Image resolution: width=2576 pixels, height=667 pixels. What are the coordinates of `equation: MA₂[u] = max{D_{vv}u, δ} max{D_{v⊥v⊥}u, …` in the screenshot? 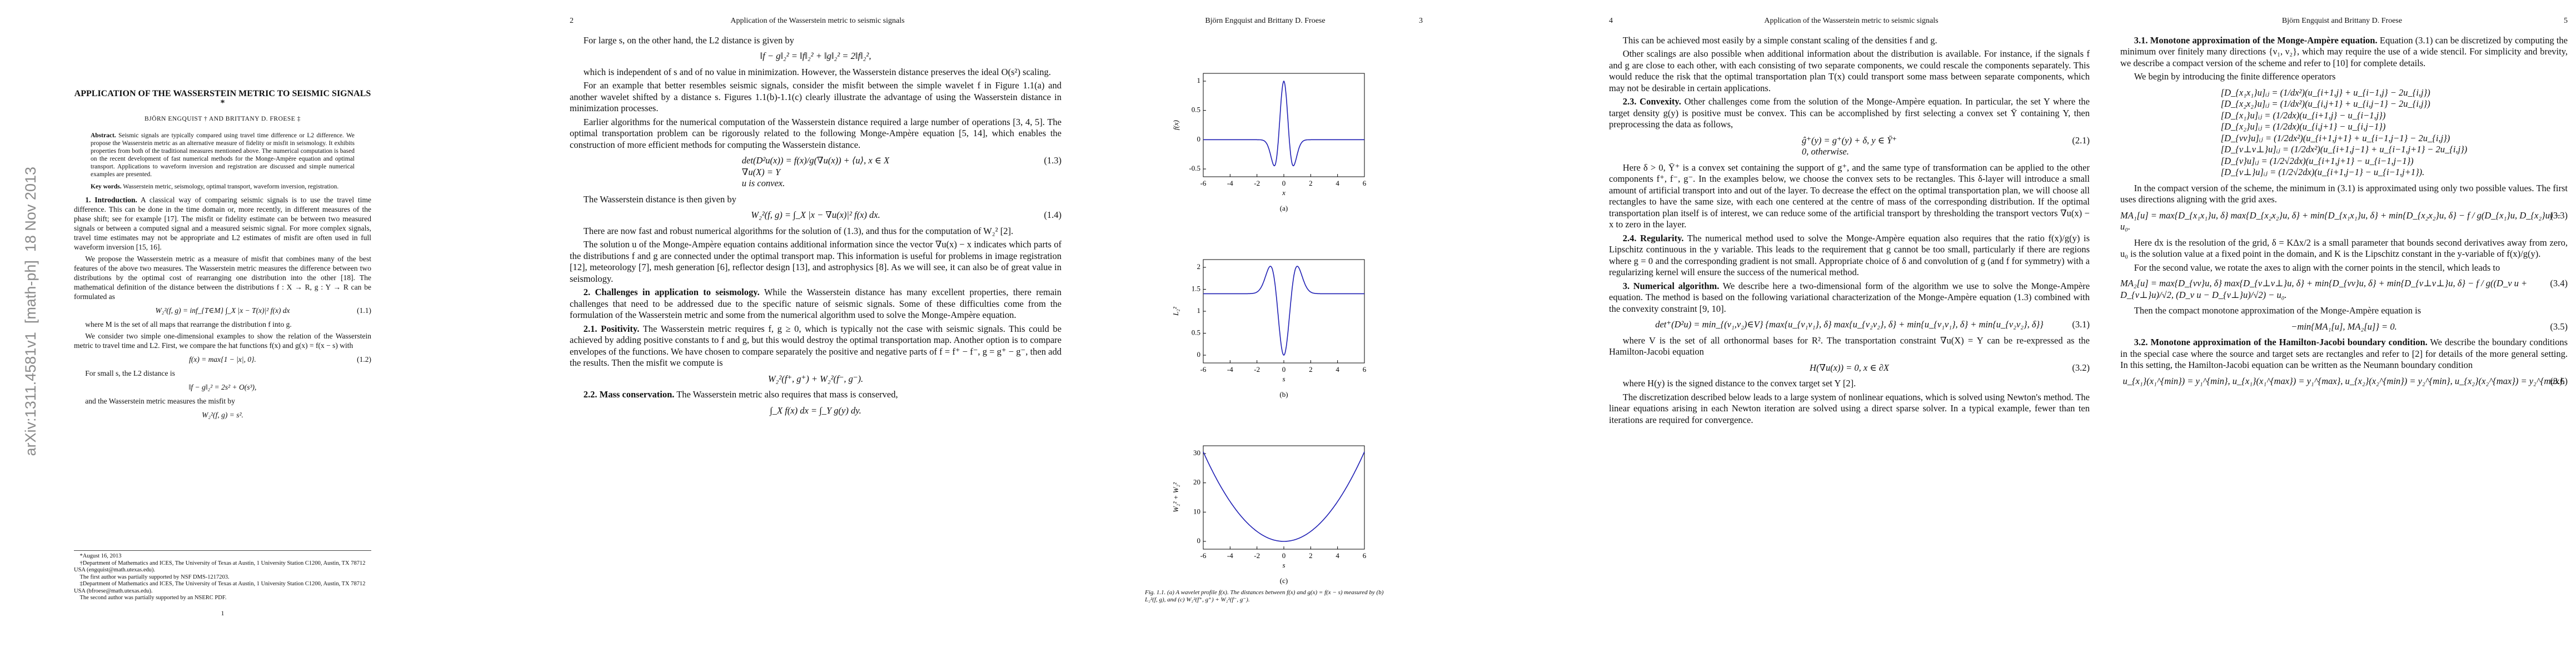 It's located at (2344, 289).